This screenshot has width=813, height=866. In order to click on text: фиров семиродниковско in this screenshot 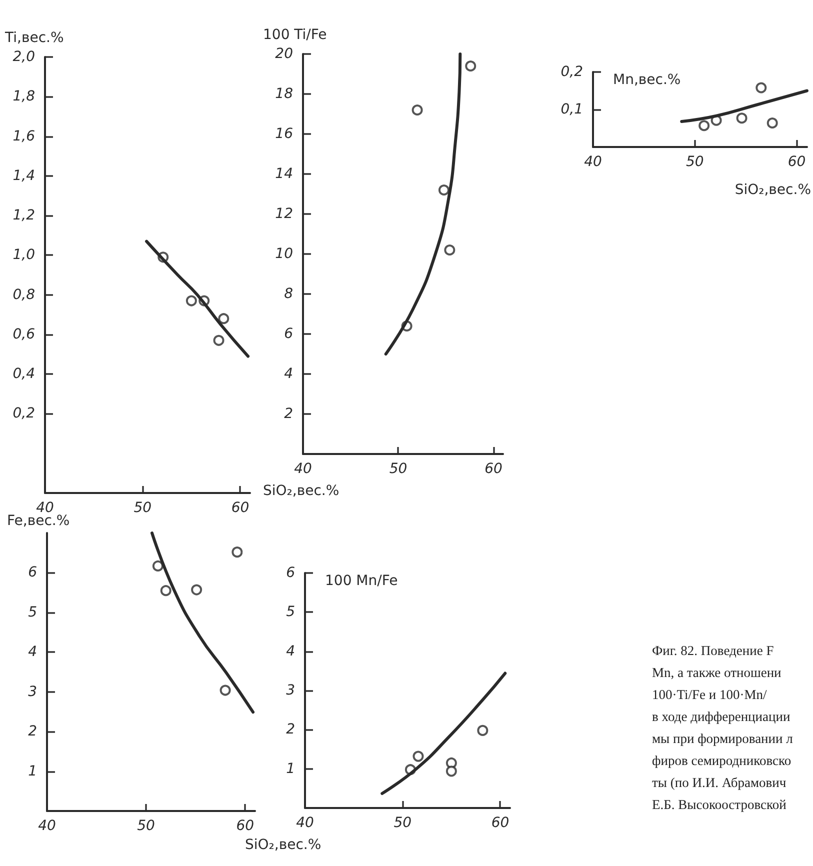, I will do `click(722, 761)`.